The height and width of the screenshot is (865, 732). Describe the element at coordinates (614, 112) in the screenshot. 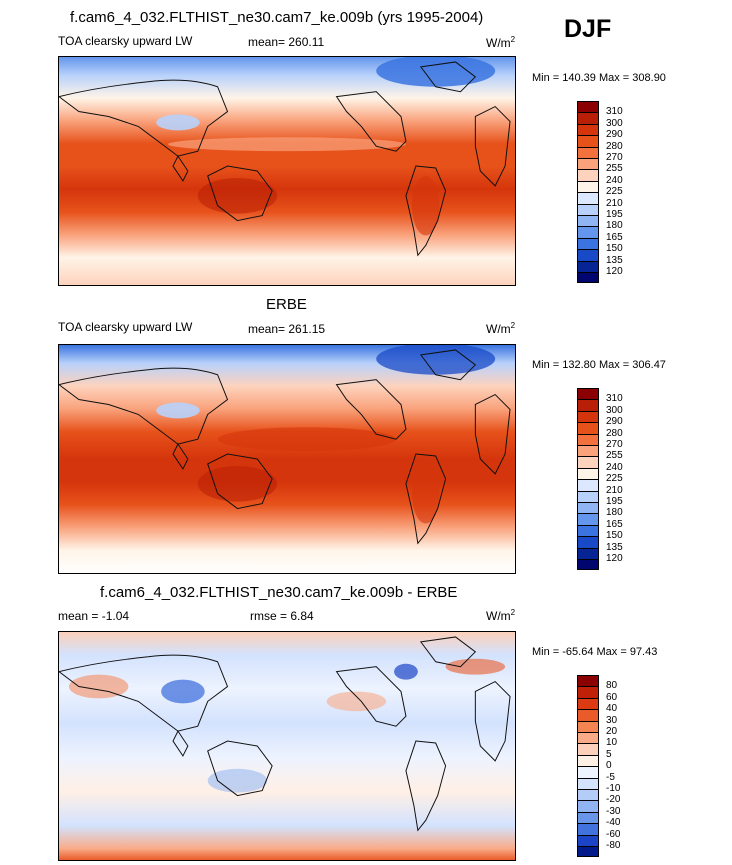

I see `panel-1-colorbar-label-0: 310` at that location.